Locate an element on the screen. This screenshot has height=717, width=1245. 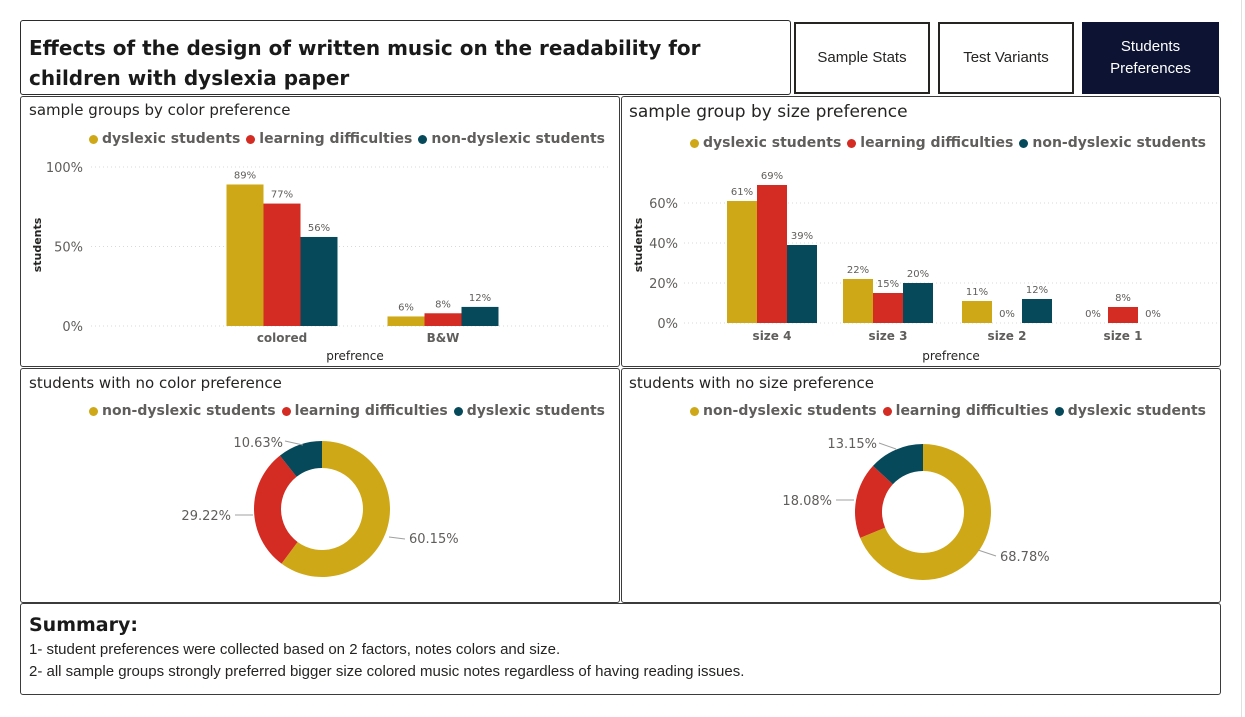
data-label: 18.08% is located at coordinates (807, 501).